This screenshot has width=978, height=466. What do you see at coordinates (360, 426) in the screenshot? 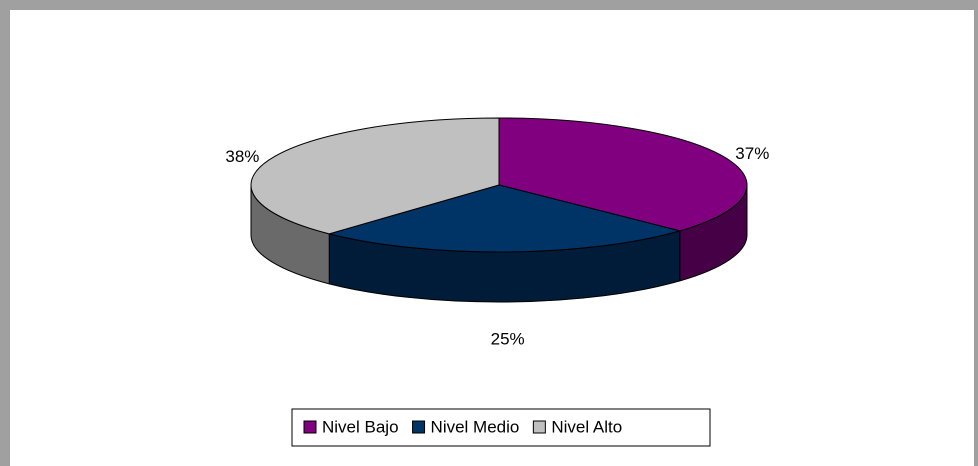
I see `legend-label: Nivel Bajo` at bounding box center [360, 426].